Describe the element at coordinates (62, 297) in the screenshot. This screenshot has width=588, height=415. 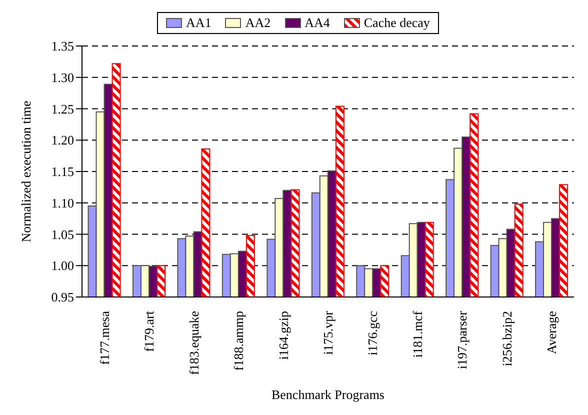
I see `y-tick-label: 0.95` at that location.